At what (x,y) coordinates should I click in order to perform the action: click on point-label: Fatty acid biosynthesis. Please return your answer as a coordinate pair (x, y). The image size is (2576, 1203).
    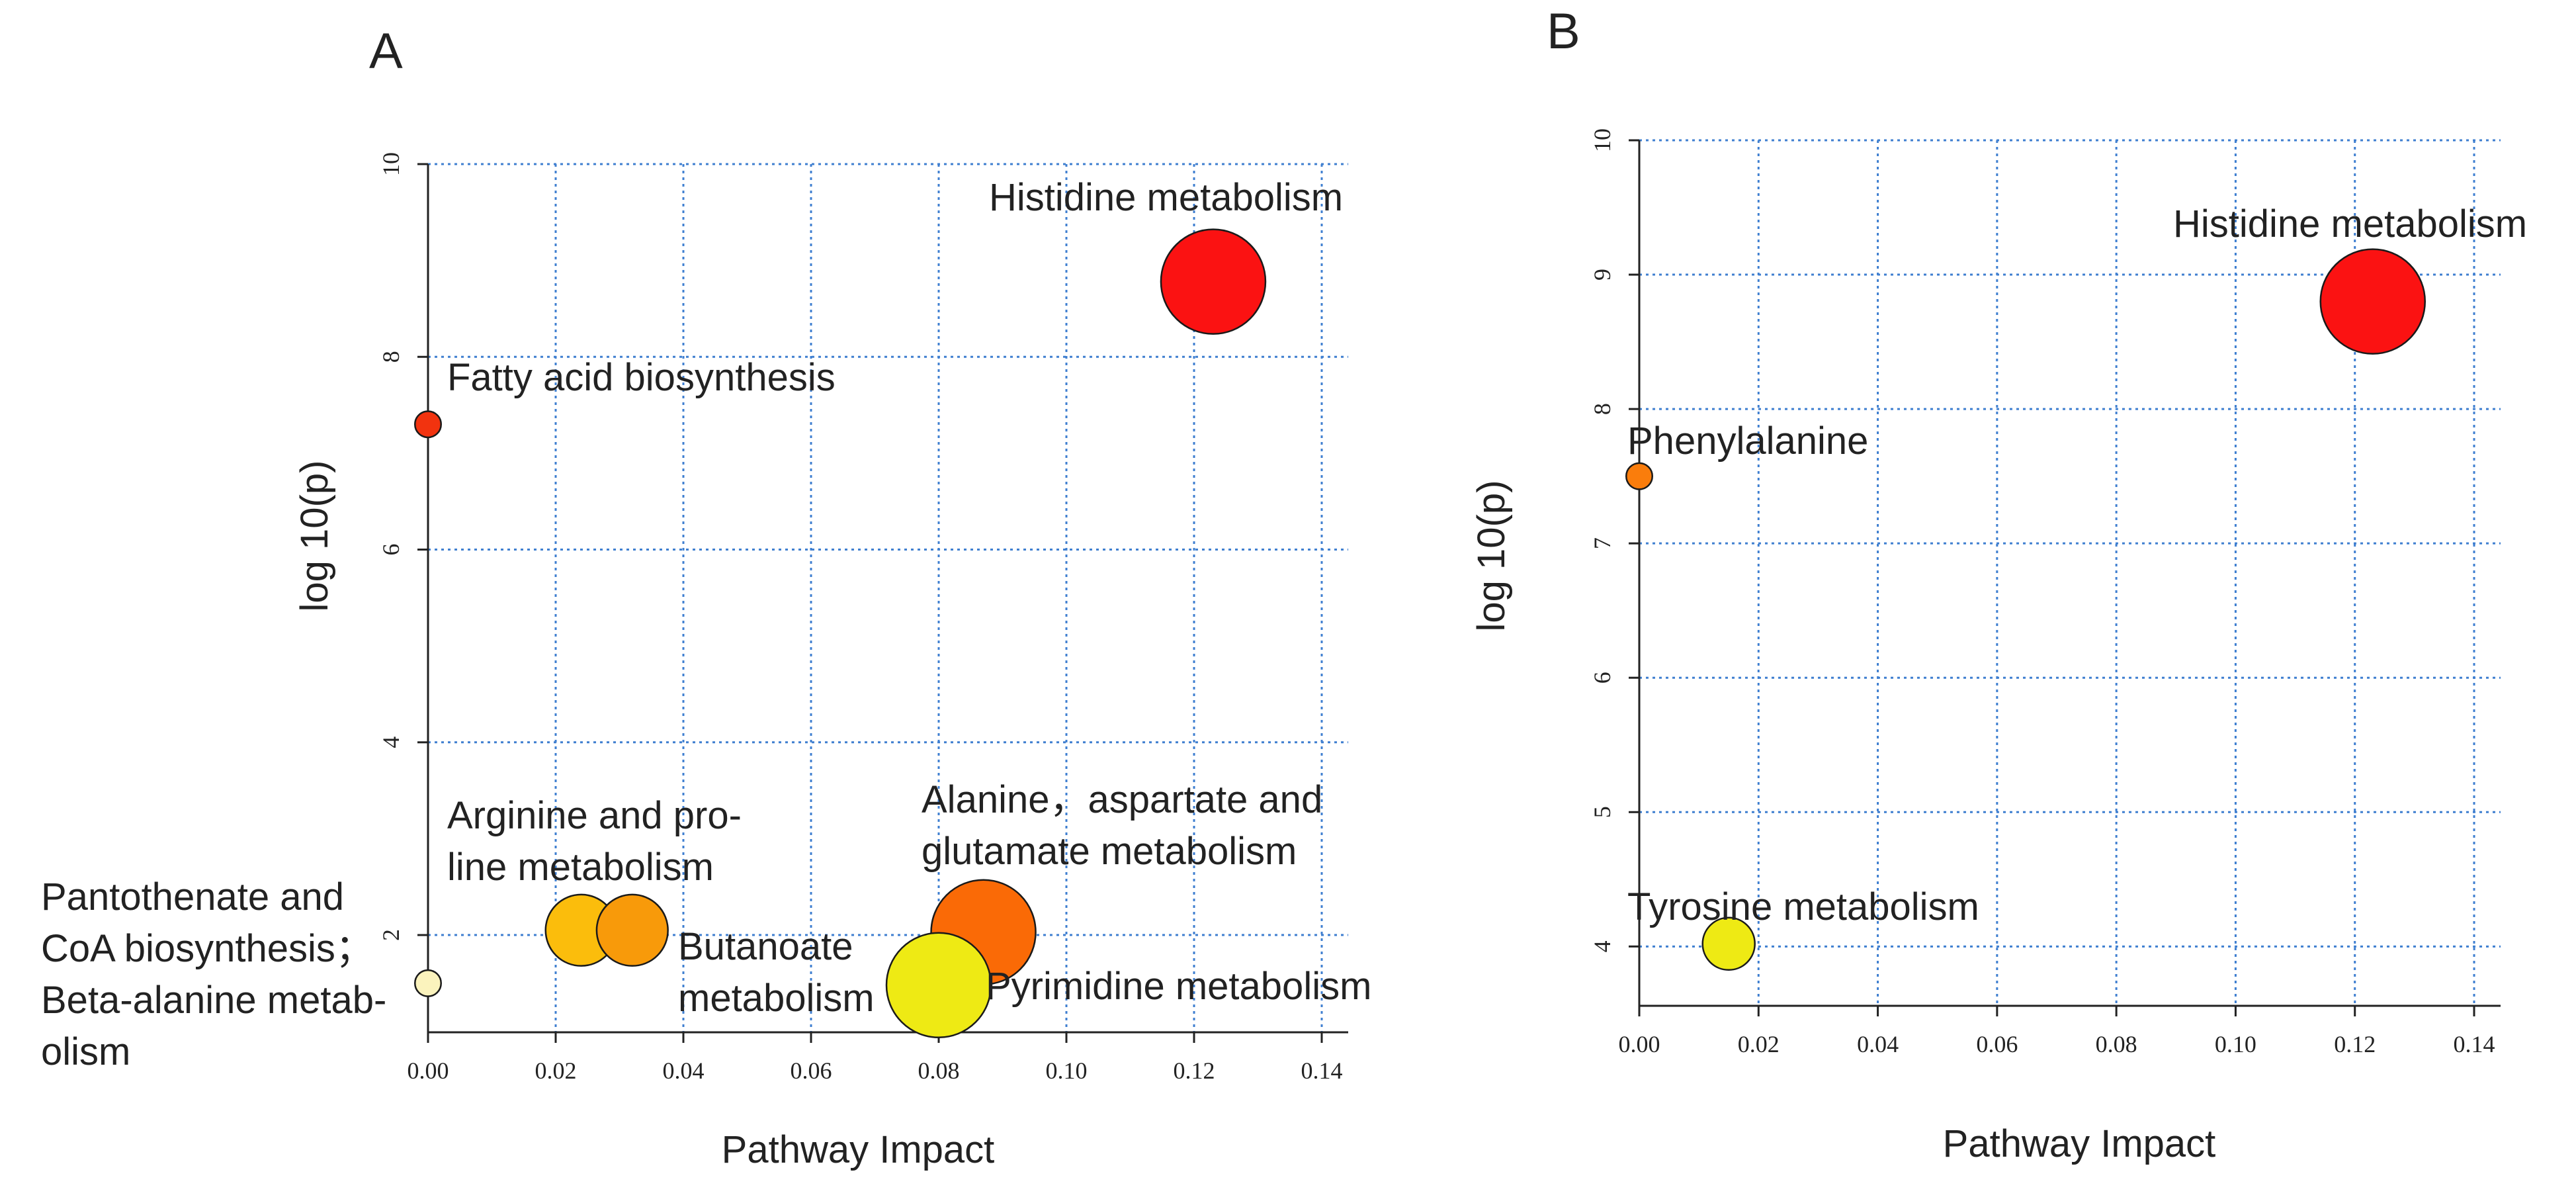
    Looking at the image, I should click on (641, 377).